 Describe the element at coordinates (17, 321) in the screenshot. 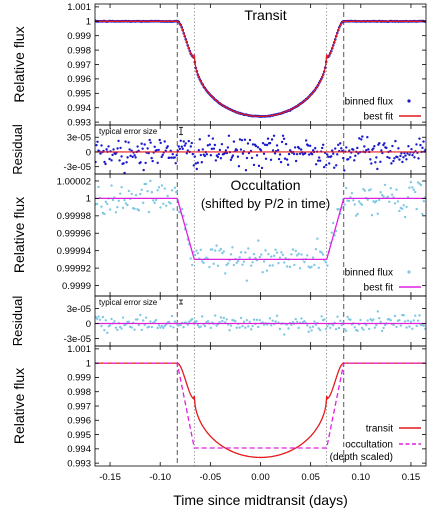

I see `y-axis-label: Residual` at that location.